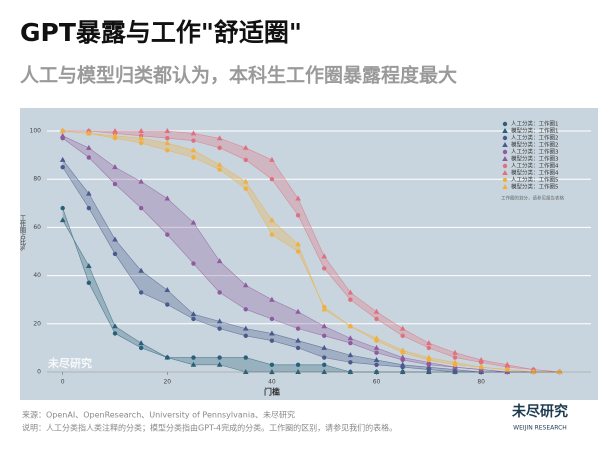 The width and height of the screenshot is (600, 454). What do you see at coordinates (535, 166) in the screenshot?
I see `legend-label: 人工分类：工作圈4` at bounding box center [535, 166].